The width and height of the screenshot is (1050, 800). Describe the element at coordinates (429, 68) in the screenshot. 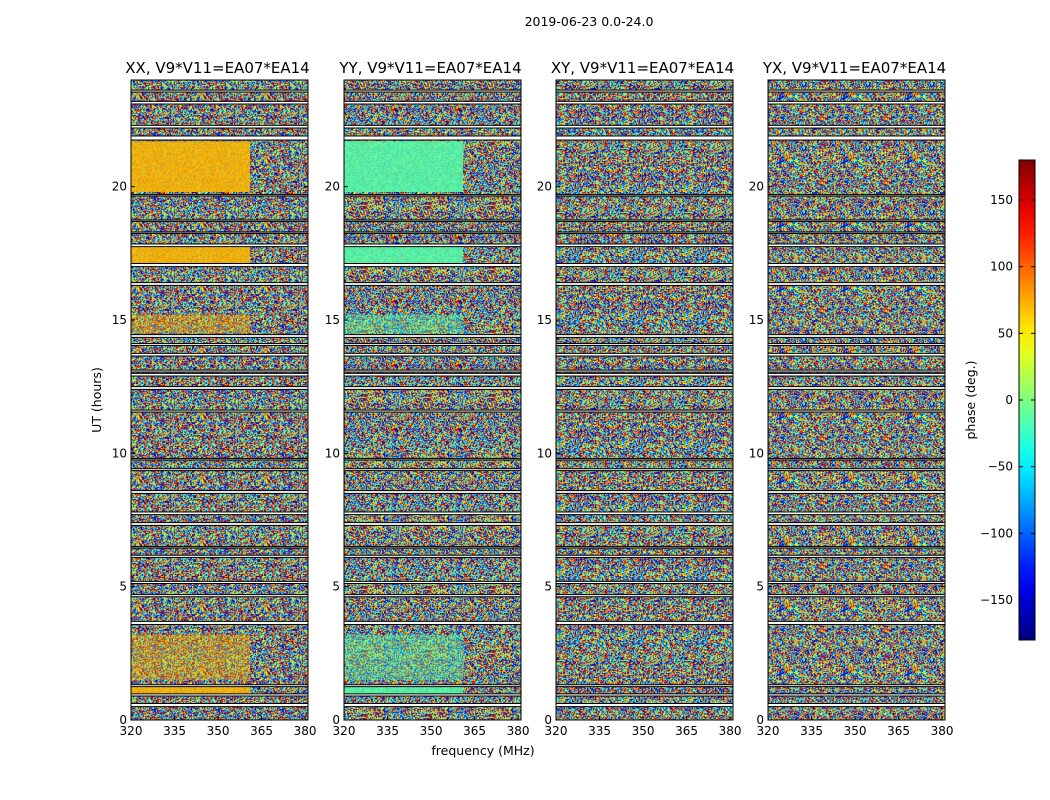

I see `panel-title-yy: YY, V9*V11=EA07*EA14` at that location.